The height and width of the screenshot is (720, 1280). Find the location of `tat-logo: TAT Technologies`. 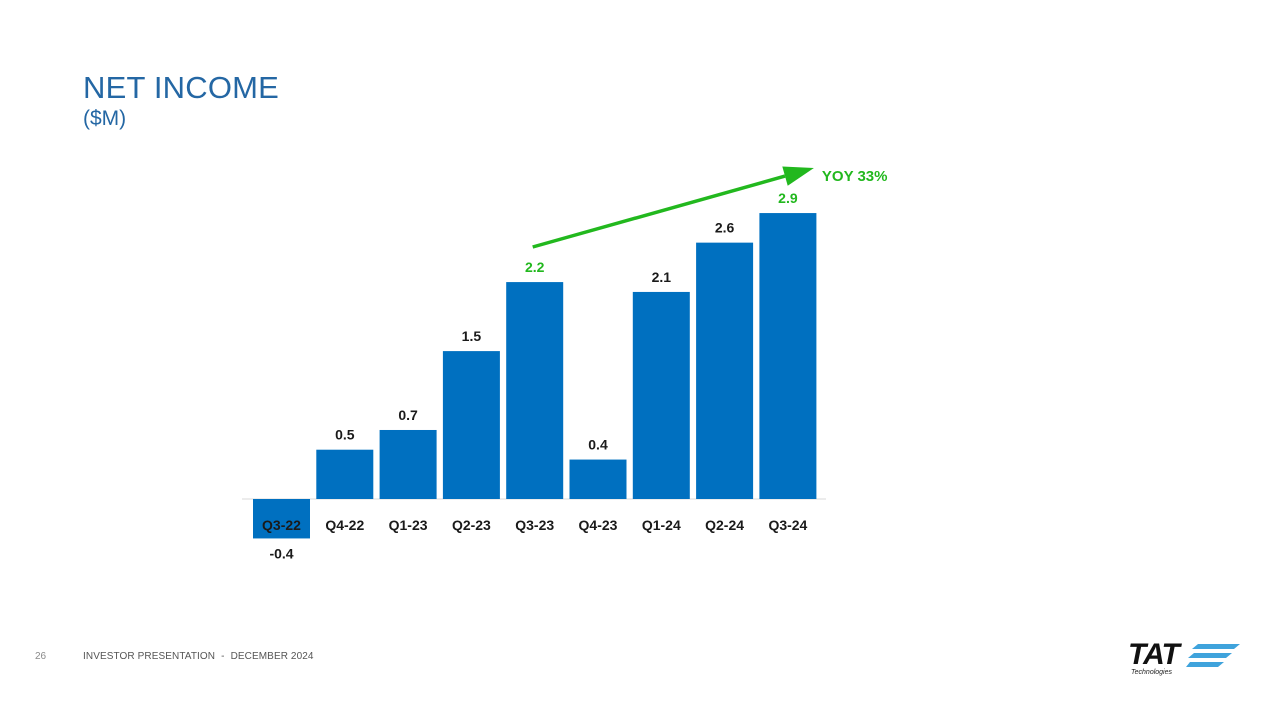

tat-logo: TAT Technologies is located at coordinates (1184, 659).